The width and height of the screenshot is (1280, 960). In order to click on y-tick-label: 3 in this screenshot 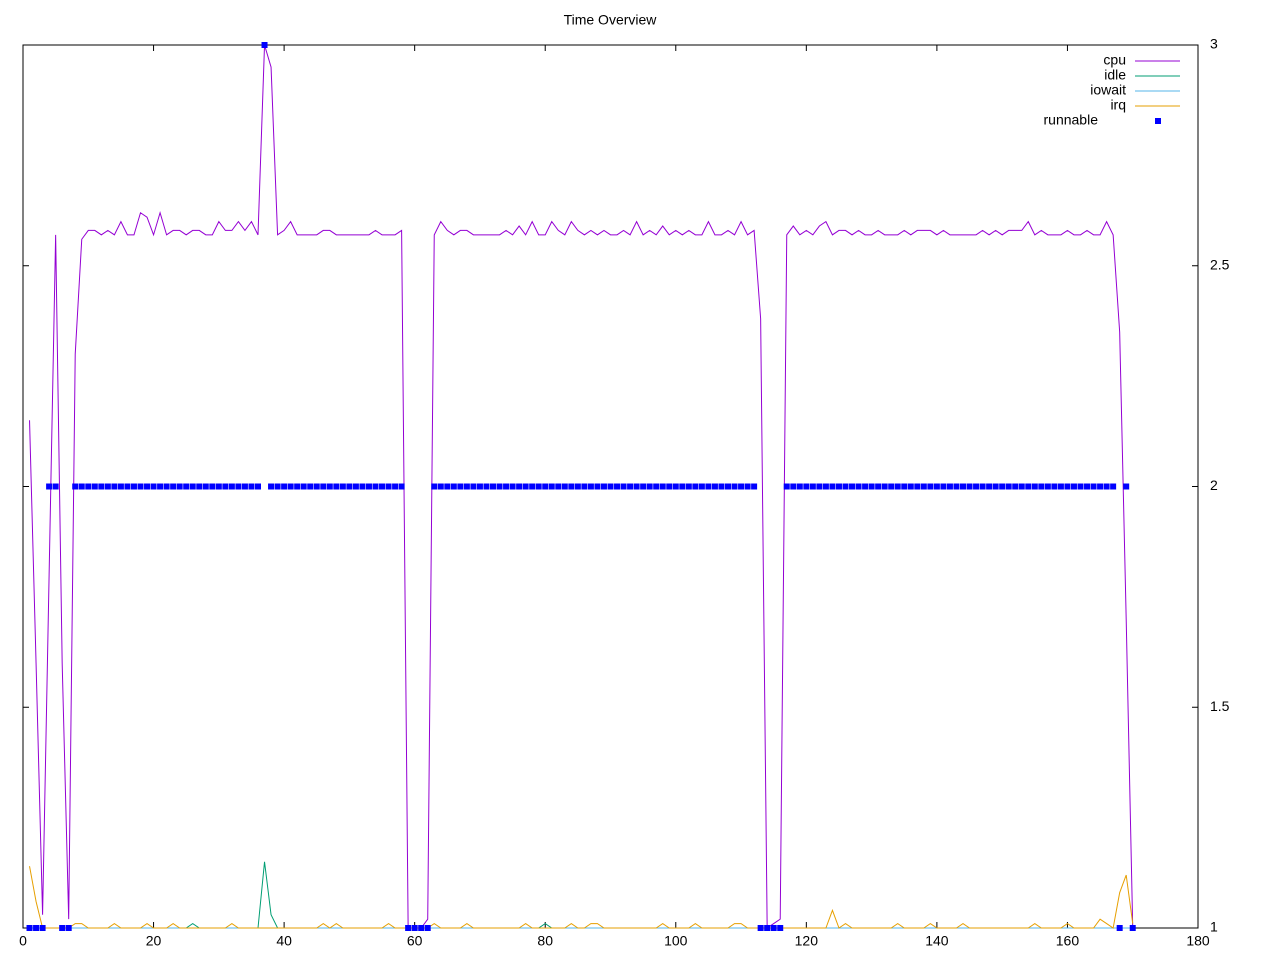, I will do `click(1214, 44)`.